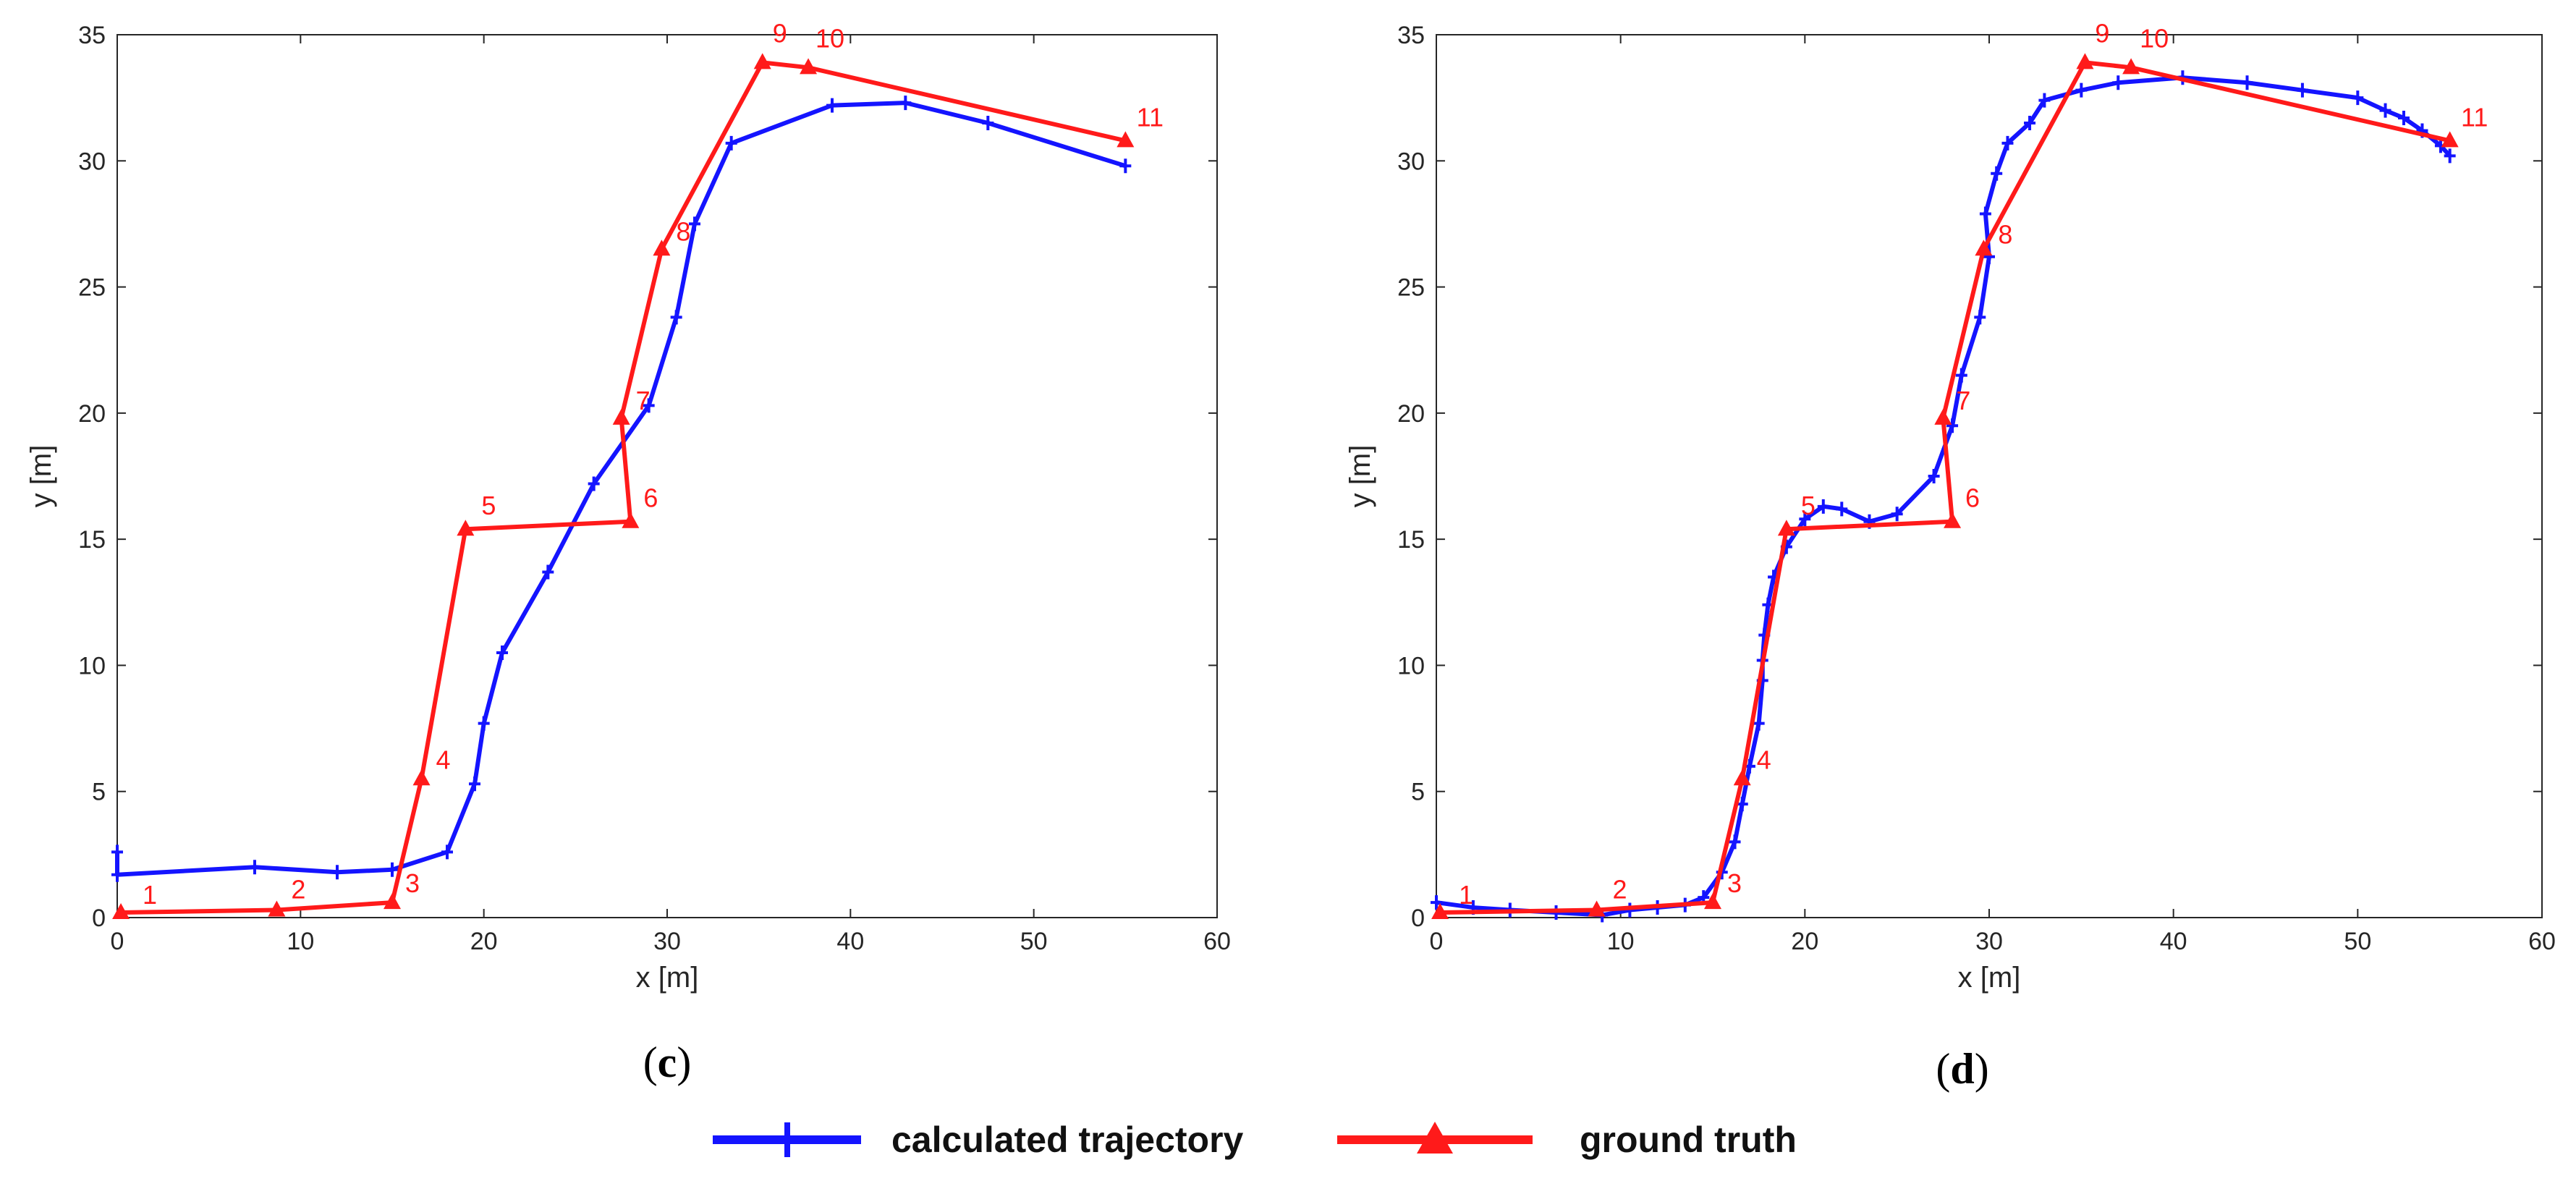 This screenshot has height=1181, width=2576. I want to click on point-label-c-11: 11, so click(1150, 117).